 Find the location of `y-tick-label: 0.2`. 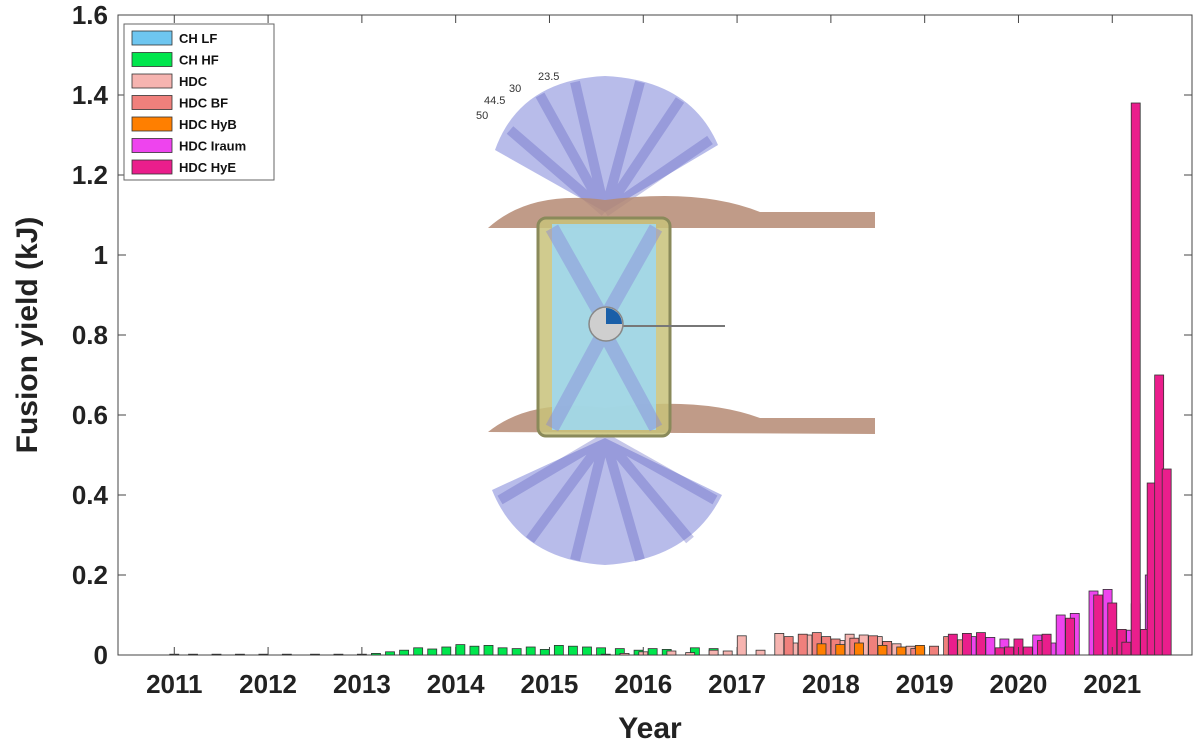

y-tick-label: 0.2 is located at coordinates (90, 575).